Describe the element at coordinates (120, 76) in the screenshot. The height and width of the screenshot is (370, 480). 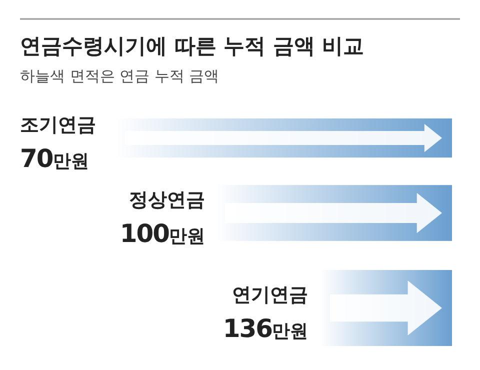
I see `text: 하늘색 면적은 연금 누적 금액` at that location.